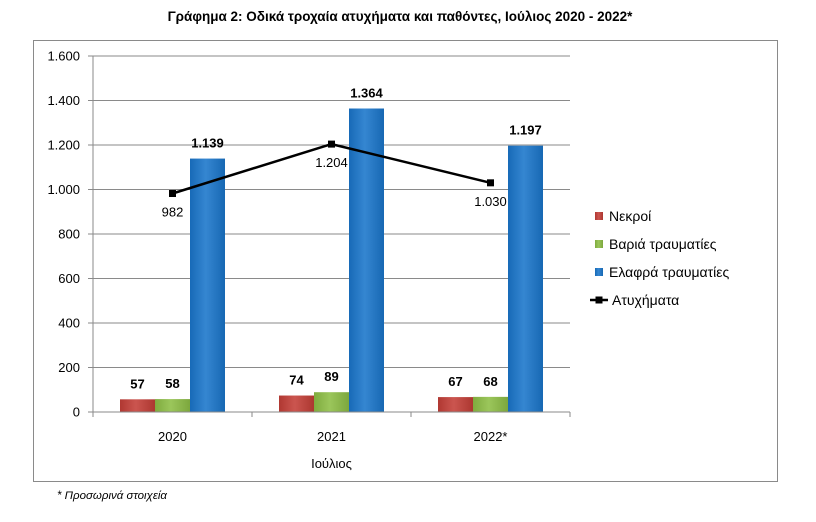 This screenshot has height=522, width=816. I want to click on value-label-serious-injuries-2022: 68, so click(490, 381).